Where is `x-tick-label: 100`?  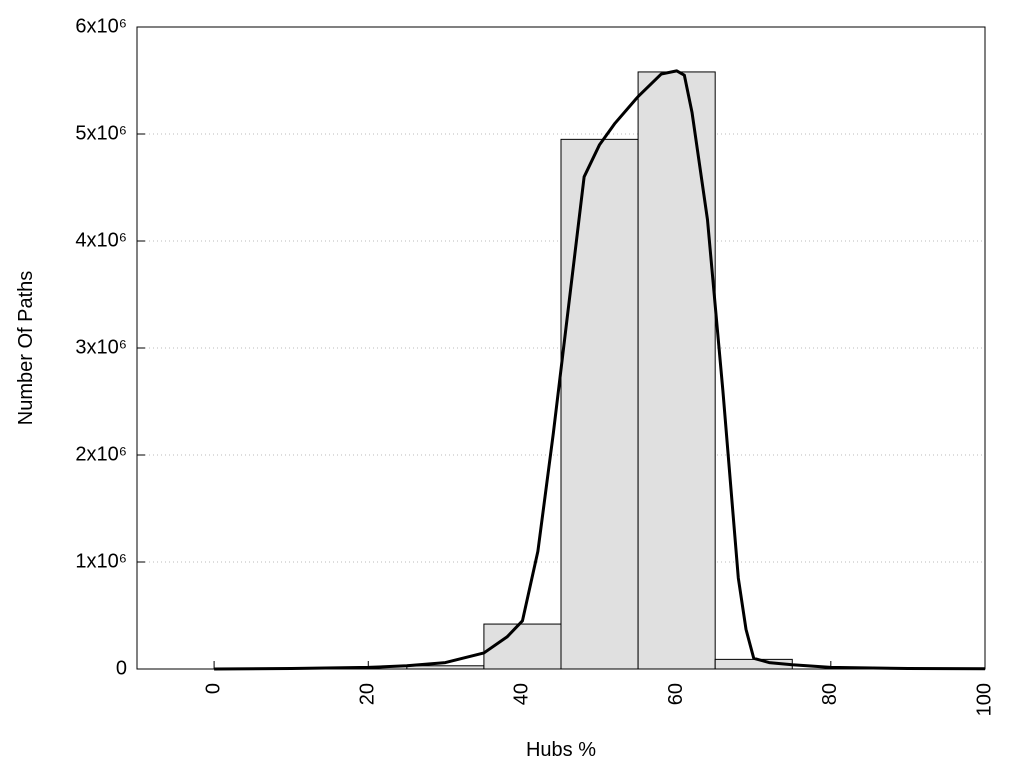 x-tick-label: 100 is located at coordinates (984, 699).